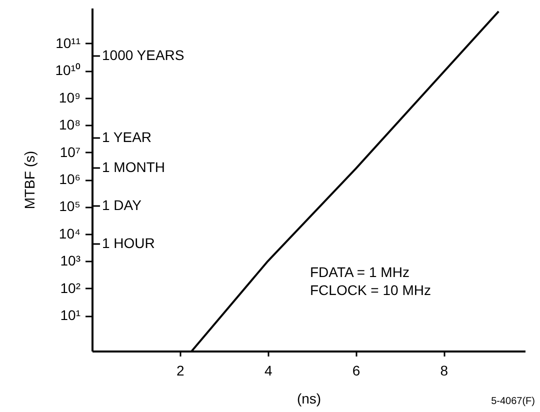  Describe the element at coordinates (143, 55) in the screenshot. I see `annotation: 1000 YEARS` at that location.